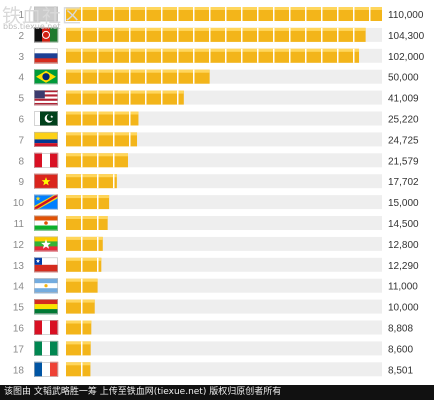 This screenshot has width=434, height=400. I want to click on myanmar-flag-icon, so click(46, 244).